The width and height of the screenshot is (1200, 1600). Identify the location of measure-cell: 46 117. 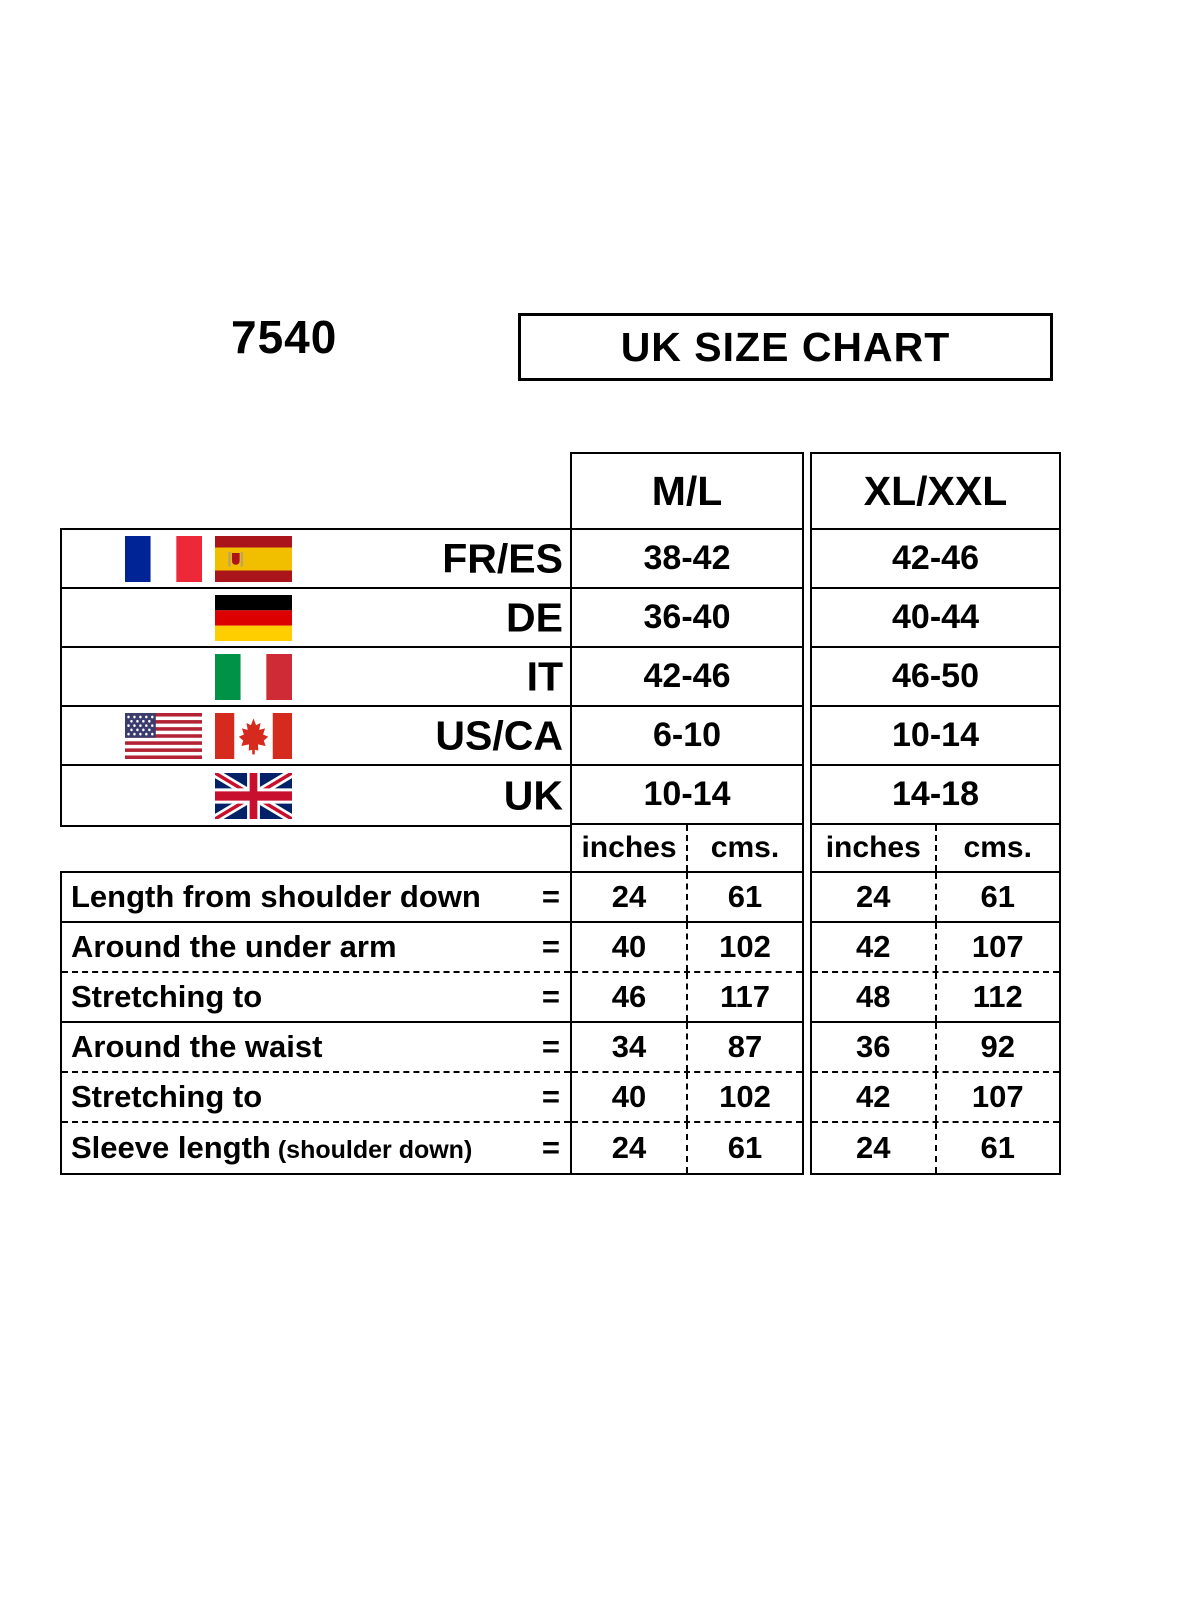
(687, 998).